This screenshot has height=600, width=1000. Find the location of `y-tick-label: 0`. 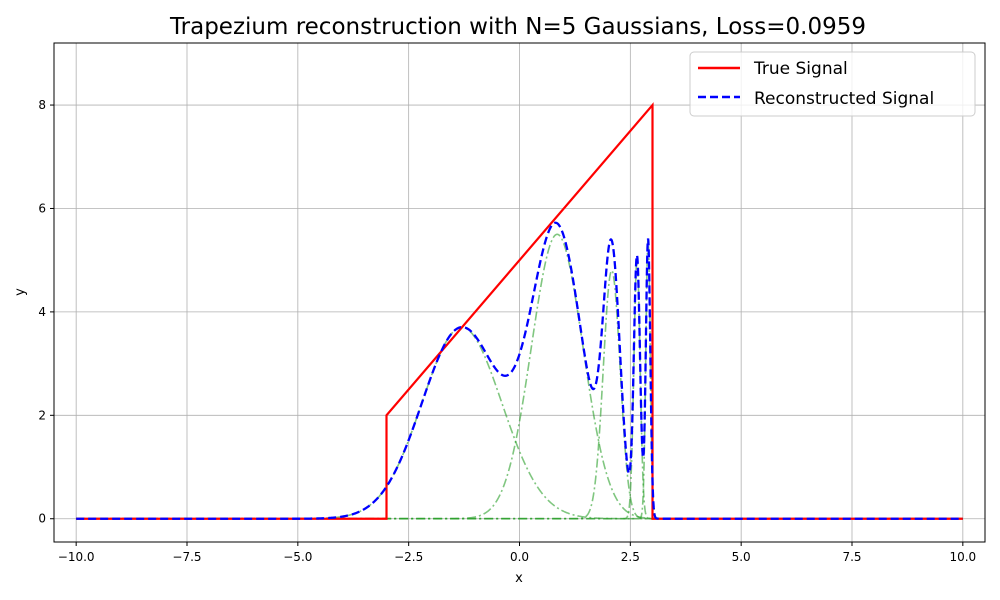

y-tick-label: 0 is located at coordinates (42, 519).